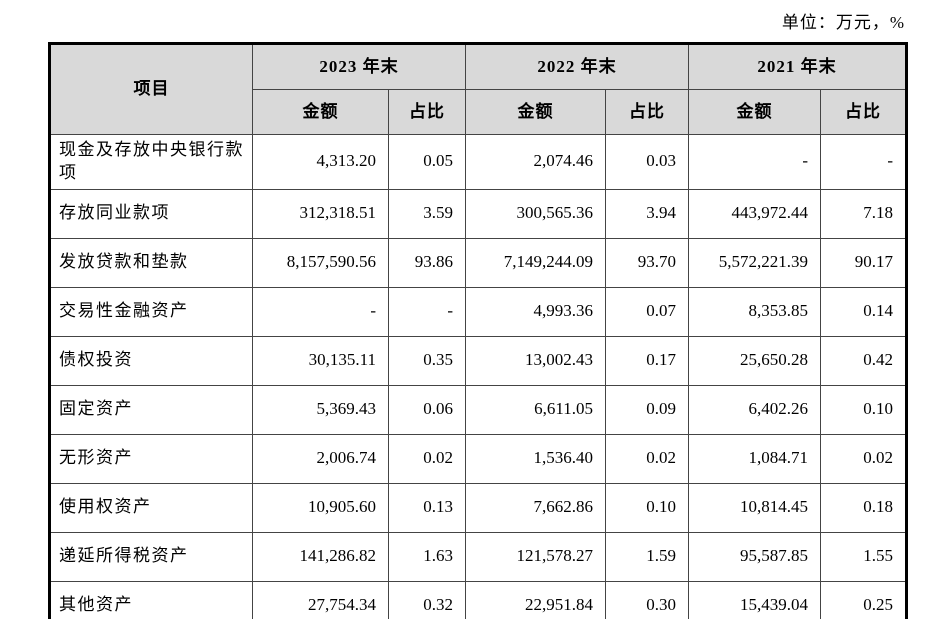 This screenshot has height=619, width=942. What do you see at coordinates (320, 262) in the screenshot?
I see `amount-cell: 8,157,590.56` at bounding box center [320, 262].